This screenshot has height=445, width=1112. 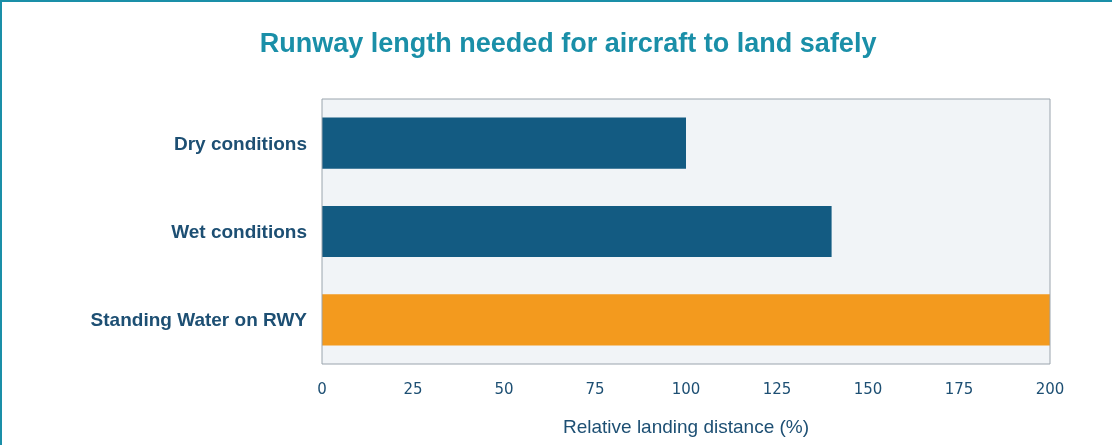 What do you see at coordinates (199, 320) in the screenshot?
I see `y-tick-label: Standing Water on RWY` at bounding box center [199, 320].